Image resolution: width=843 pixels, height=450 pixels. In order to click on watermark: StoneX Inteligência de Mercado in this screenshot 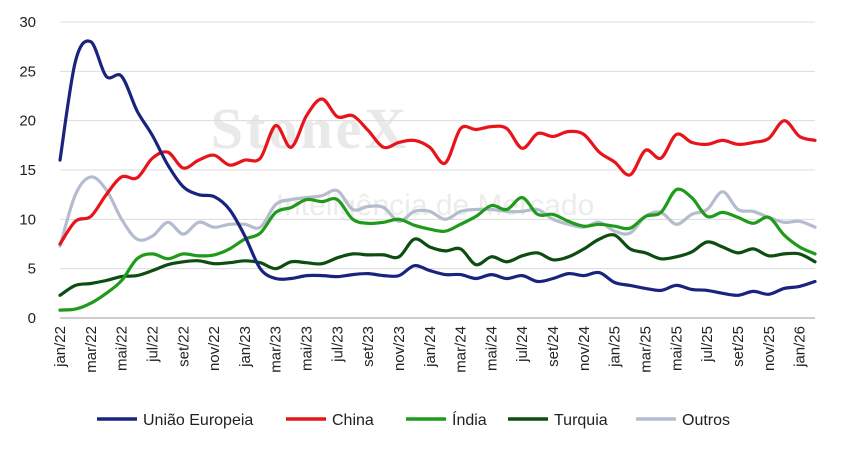, I will do `click(403, 159)`.